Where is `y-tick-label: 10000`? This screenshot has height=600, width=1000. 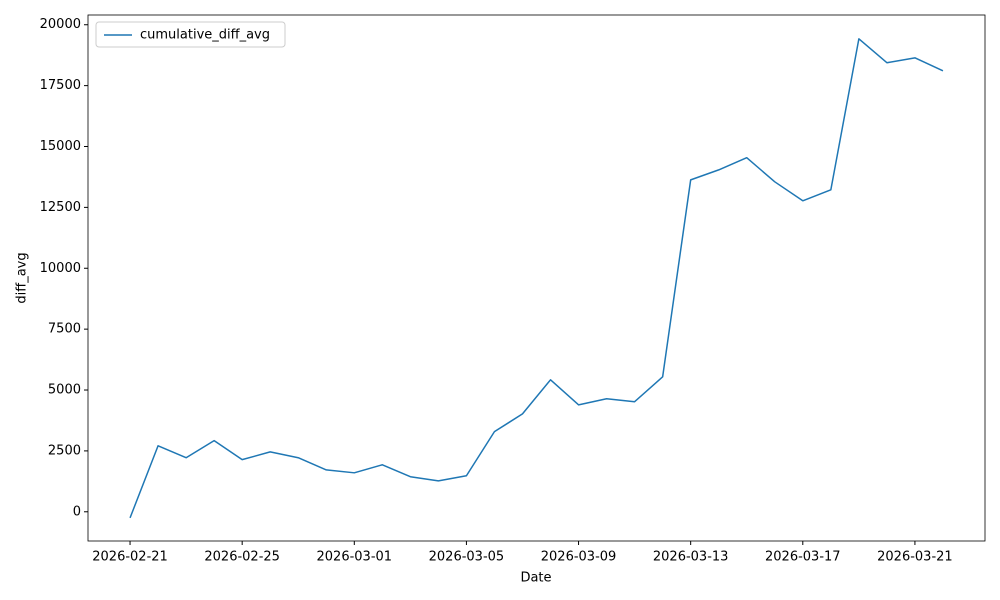 y-tick-label: 10000 is located at coordinates (60, 268).